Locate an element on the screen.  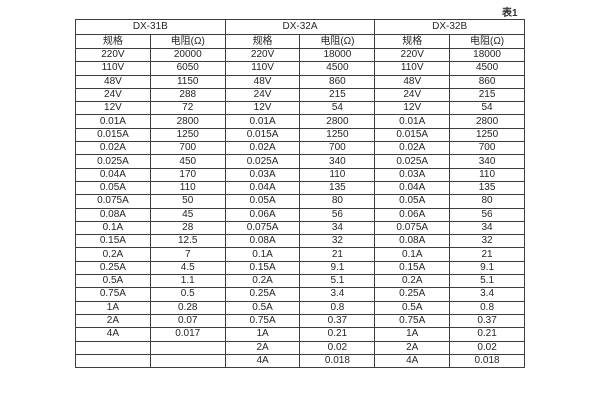
table-row: 0.05A 110 0.04A 135 0.04A 135 is located at coordinates (300, 188).